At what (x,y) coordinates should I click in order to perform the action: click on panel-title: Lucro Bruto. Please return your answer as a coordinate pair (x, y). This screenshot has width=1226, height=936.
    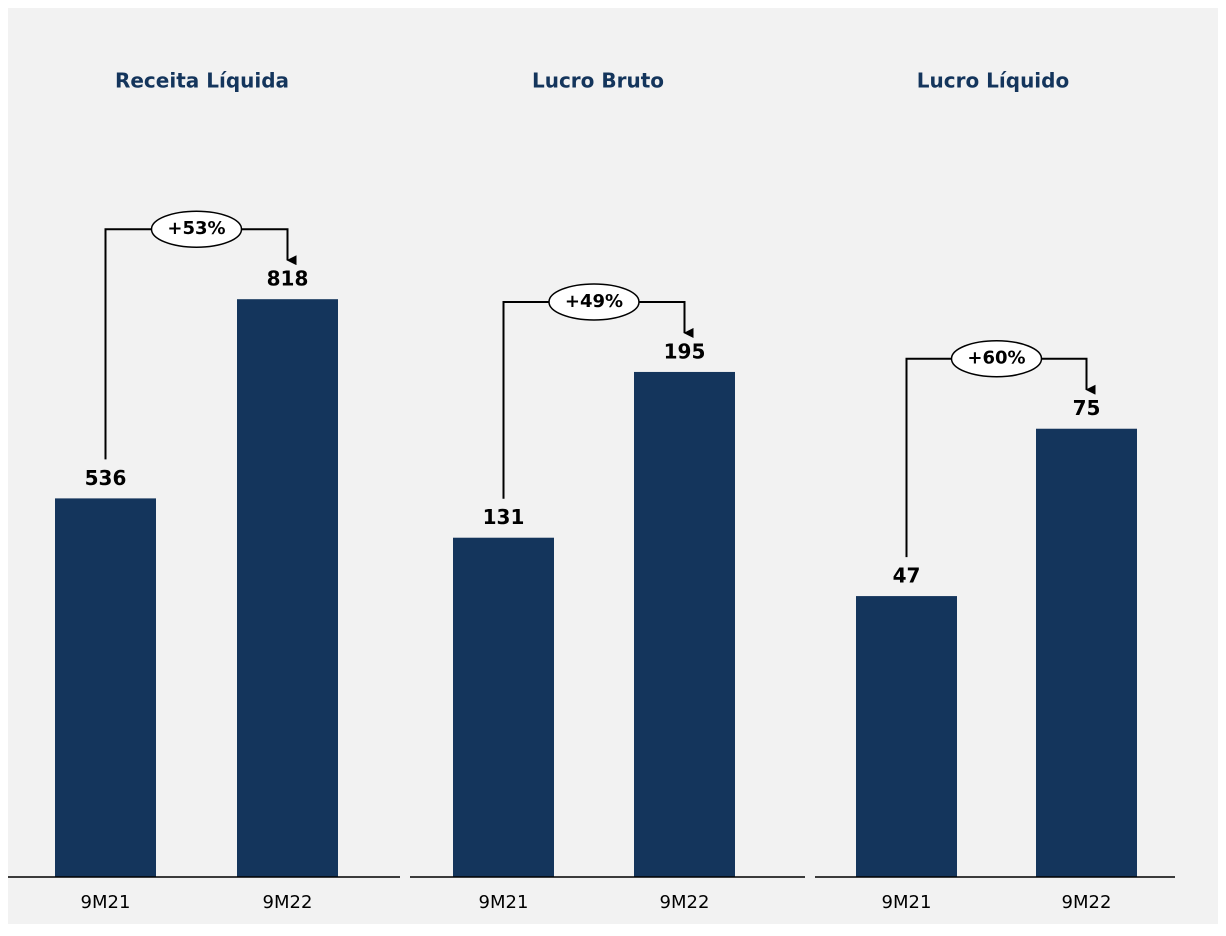
    Looking at the image, I should click on (598, 81).